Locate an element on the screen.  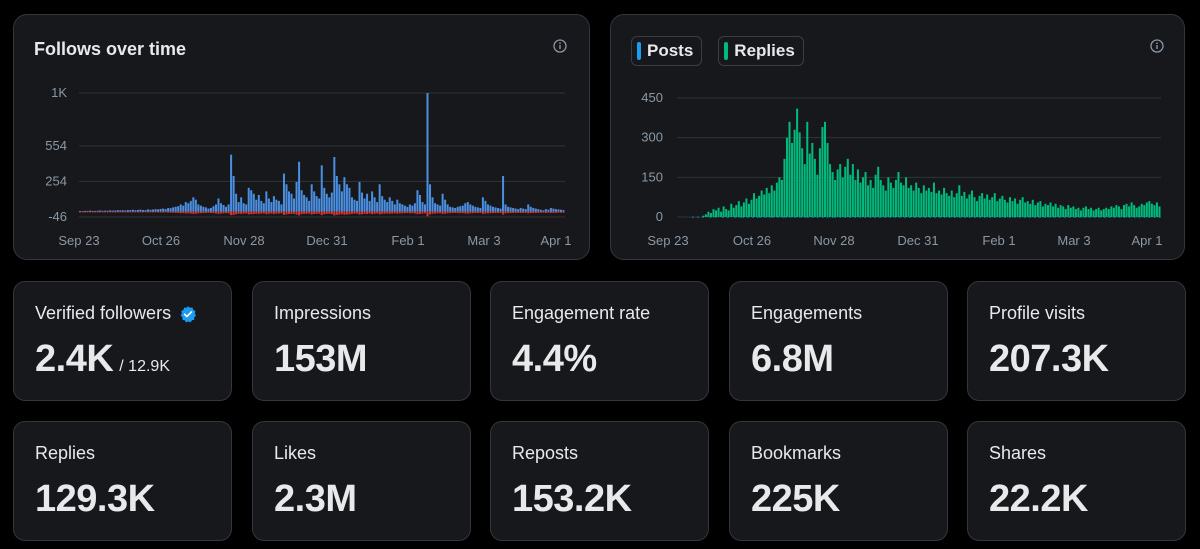
metric-bookmarks: Bookmarks 225K is located at coordinates (838, 481).